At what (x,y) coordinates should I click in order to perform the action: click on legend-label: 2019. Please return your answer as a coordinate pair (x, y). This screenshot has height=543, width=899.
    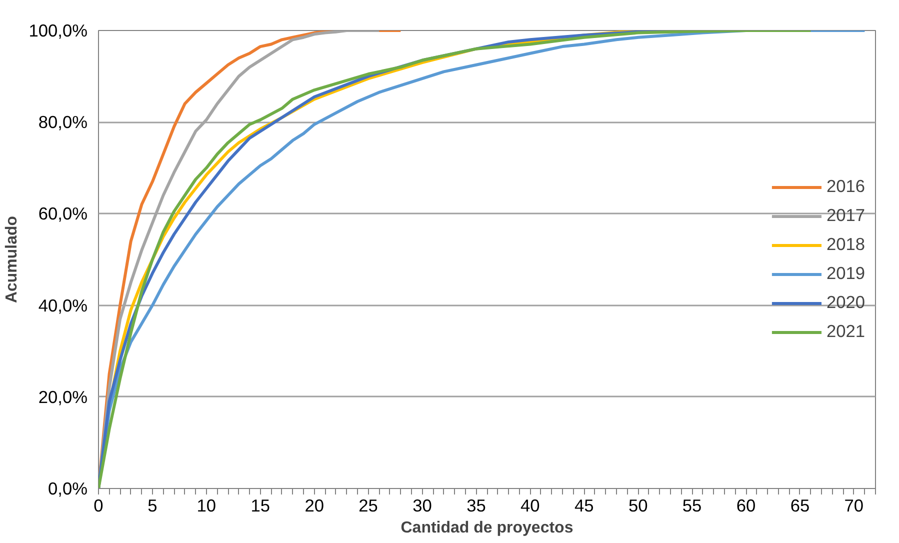
    Looking at the image, I should click on (845, 273).